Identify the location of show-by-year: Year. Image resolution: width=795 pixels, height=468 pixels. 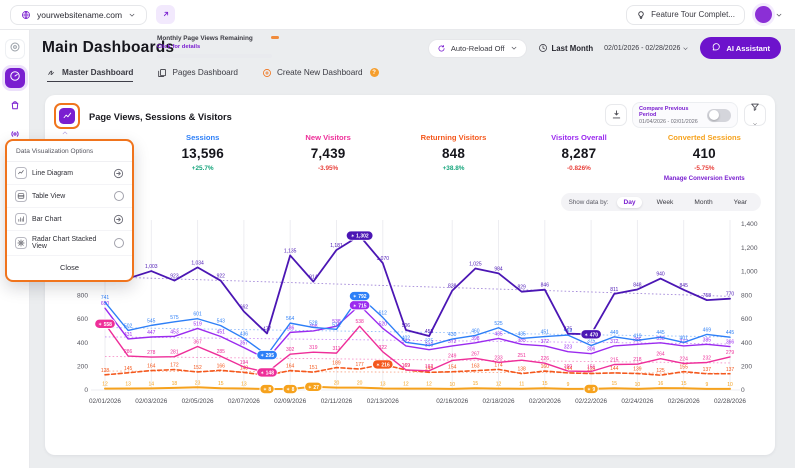
(740, 202).